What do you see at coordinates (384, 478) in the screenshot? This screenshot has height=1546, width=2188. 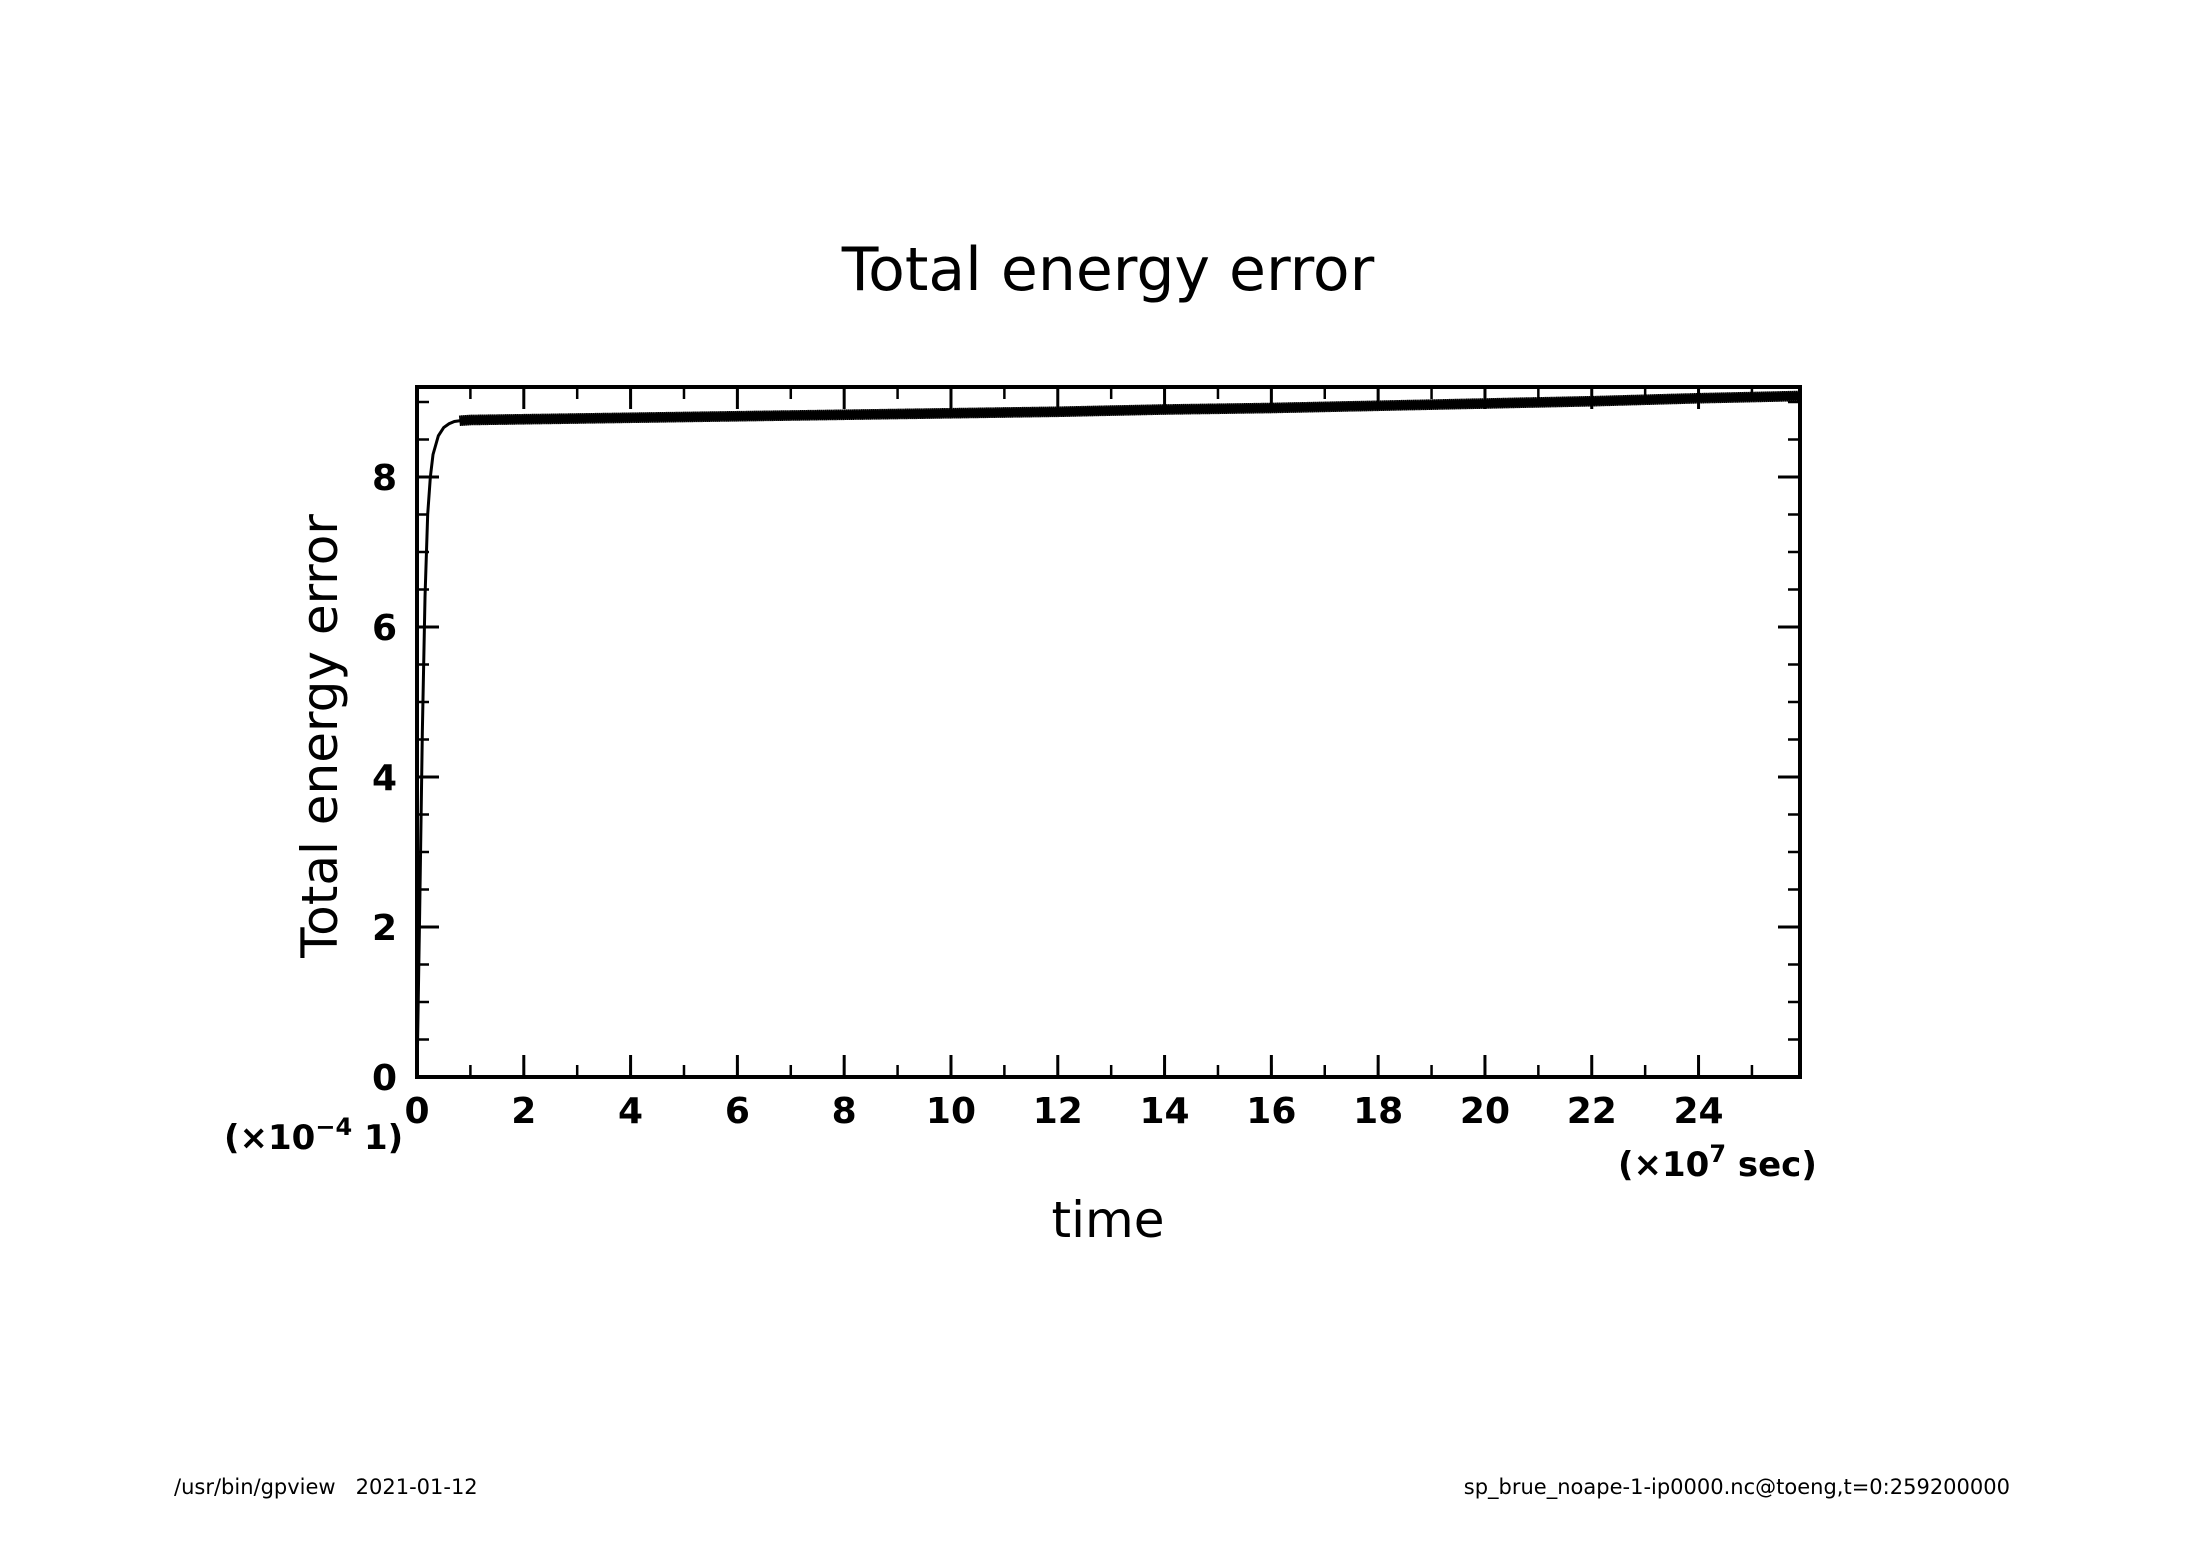 I see `y-tick-label: 8` at bounding box center [384, 478].